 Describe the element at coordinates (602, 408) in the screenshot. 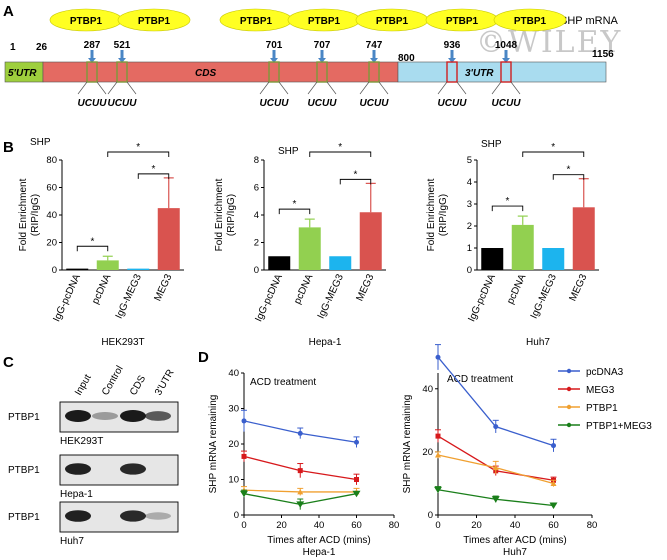

I see `legend-label: PTBP1` at that location.